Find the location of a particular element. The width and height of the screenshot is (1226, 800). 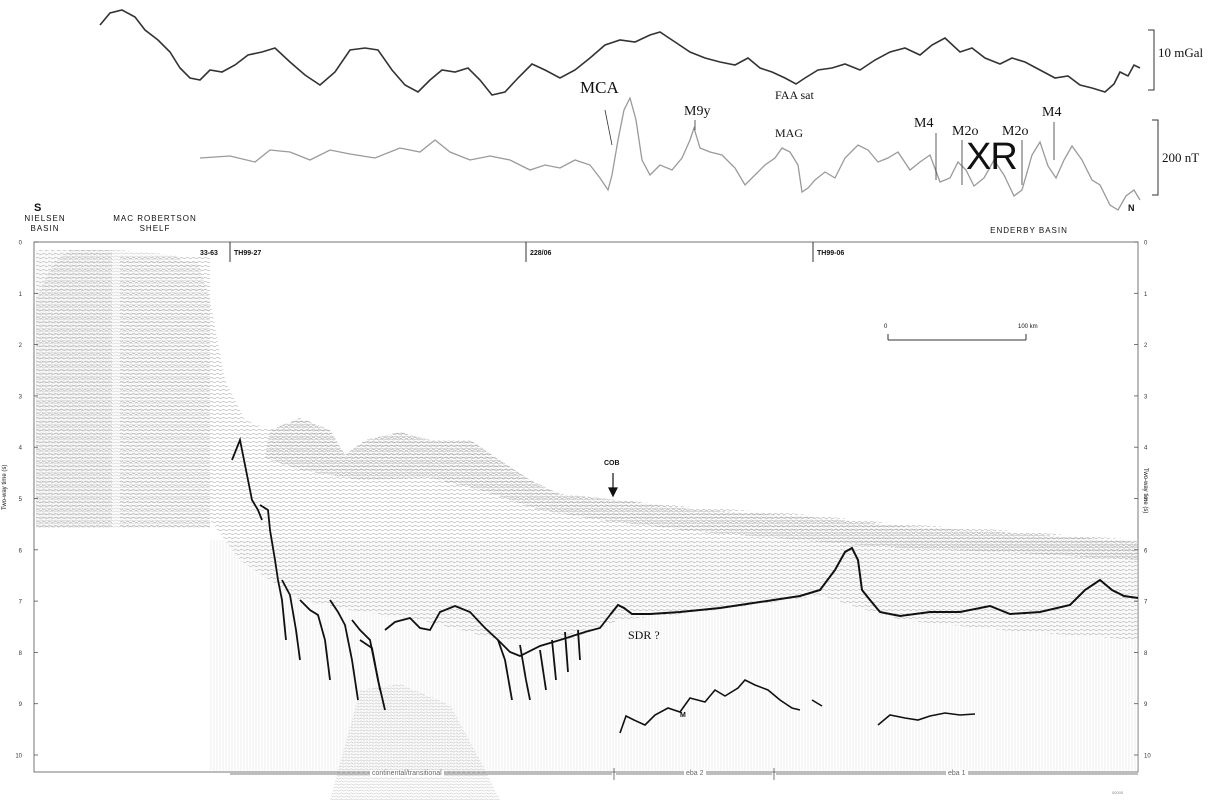

right-tick-label: 10 is located at coordinates (1147, 757).